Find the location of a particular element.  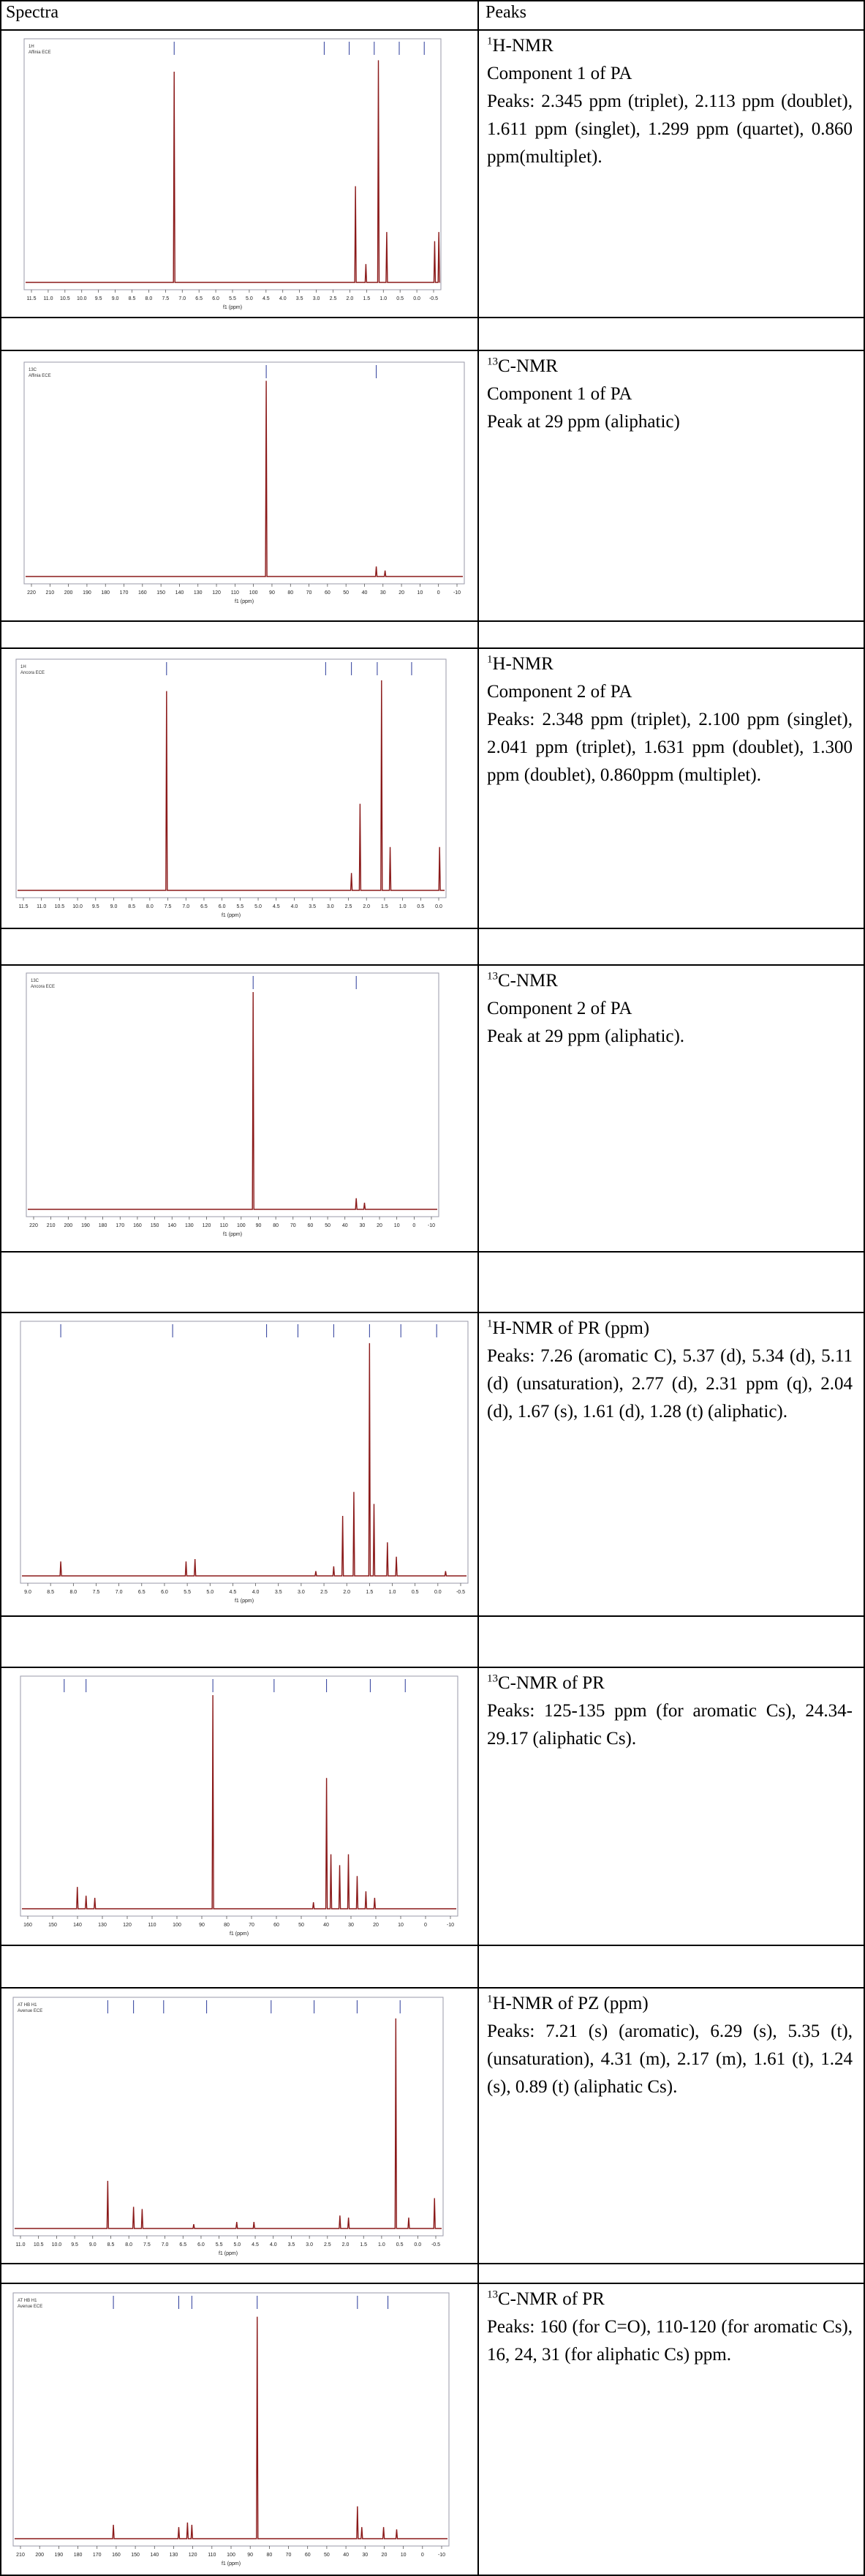

x-tick-label: 11.5 is located at coordinates (23, 906).